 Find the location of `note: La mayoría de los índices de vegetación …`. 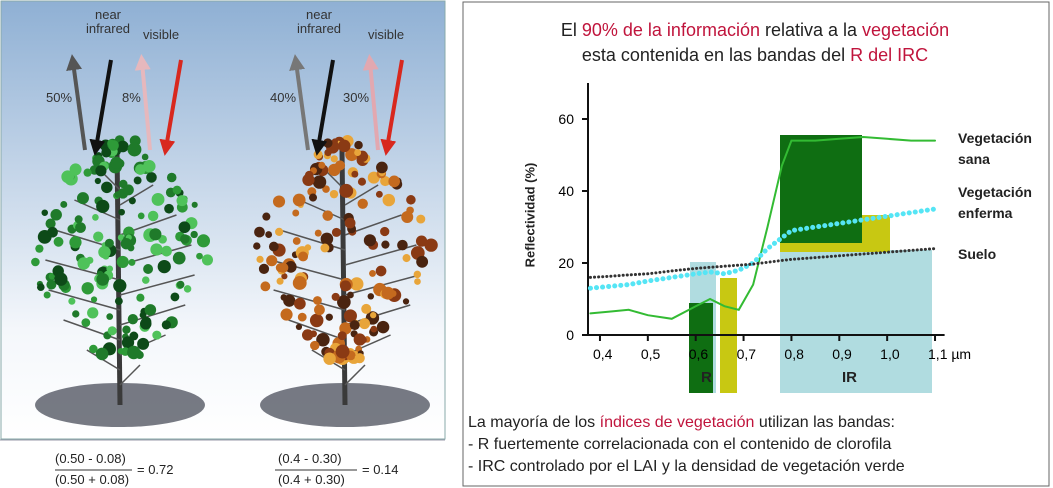

note: La mayoría de los índices de vegetación … is located at coordinates (681, 423).